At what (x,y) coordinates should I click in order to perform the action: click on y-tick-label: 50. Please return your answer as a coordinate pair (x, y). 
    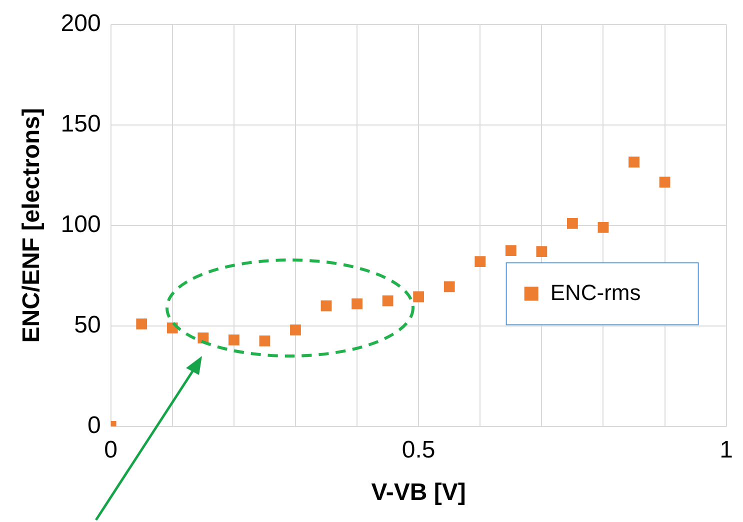
    Looking at the image, I should click on (87, 325).